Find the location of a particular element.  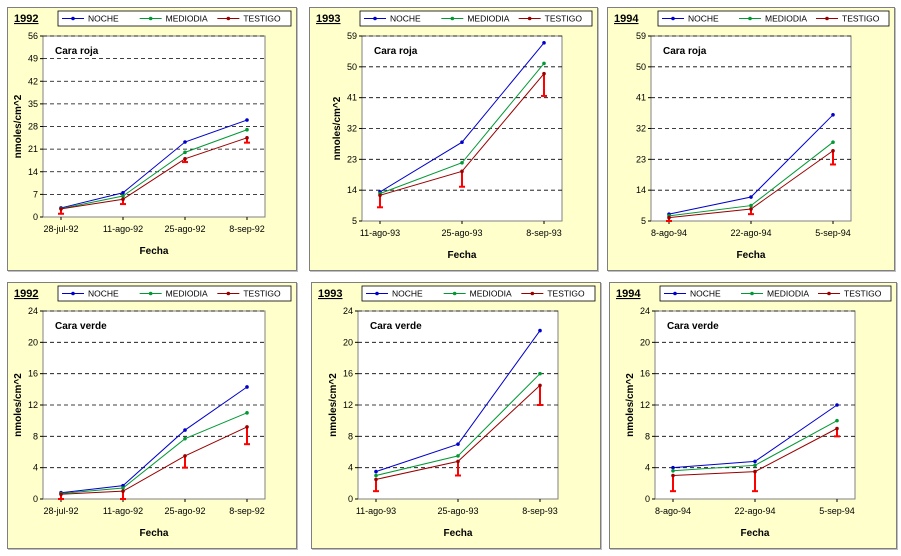

y-tick-label: 35 is located at coordinates (33, 104).